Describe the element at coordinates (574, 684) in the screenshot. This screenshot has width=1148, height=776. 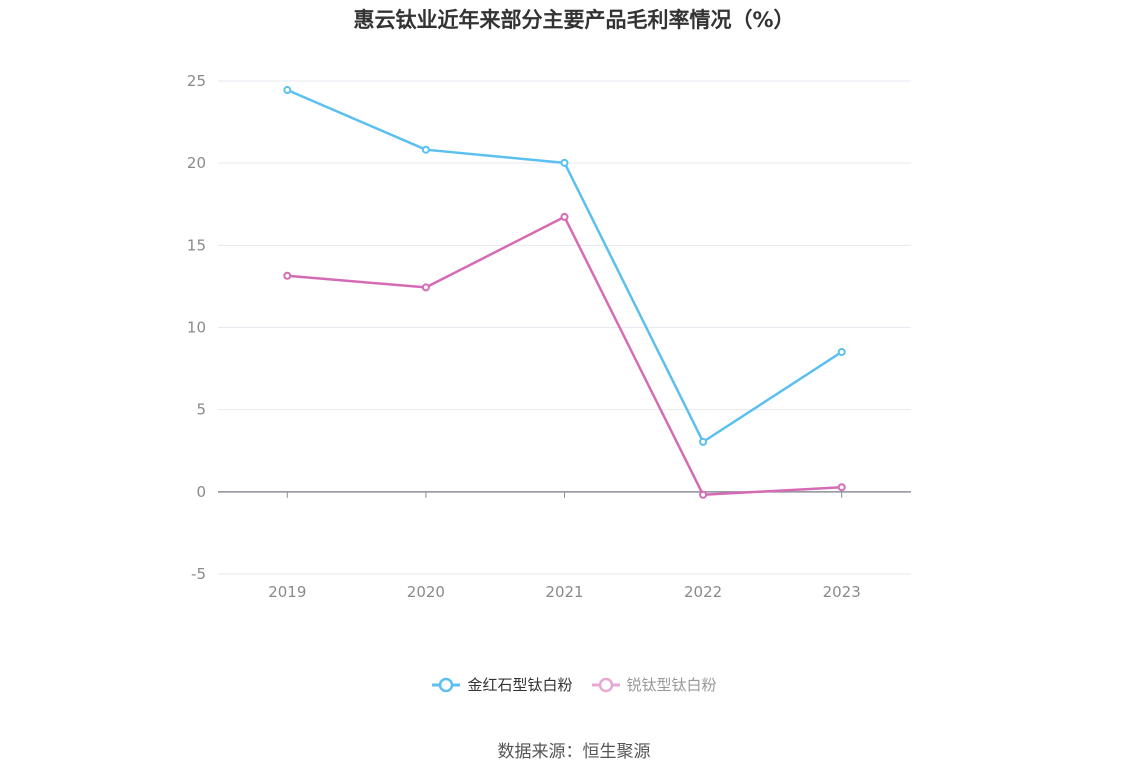
I see `legend: 金红石型钛白粉 锐钛型钛白粉` at that location.